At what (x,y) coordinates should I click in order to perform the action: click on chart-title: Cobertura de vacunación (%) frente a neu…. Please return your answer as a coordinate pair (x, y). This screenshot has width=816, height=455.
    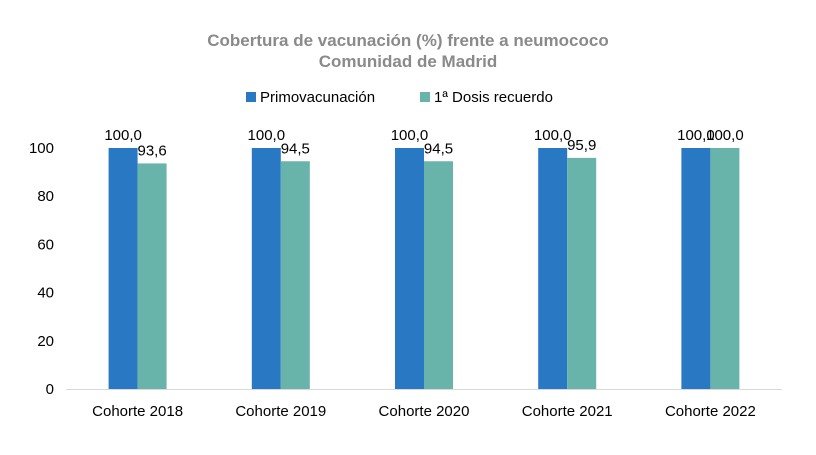
    Looking at the image, I should click on (407, 40).